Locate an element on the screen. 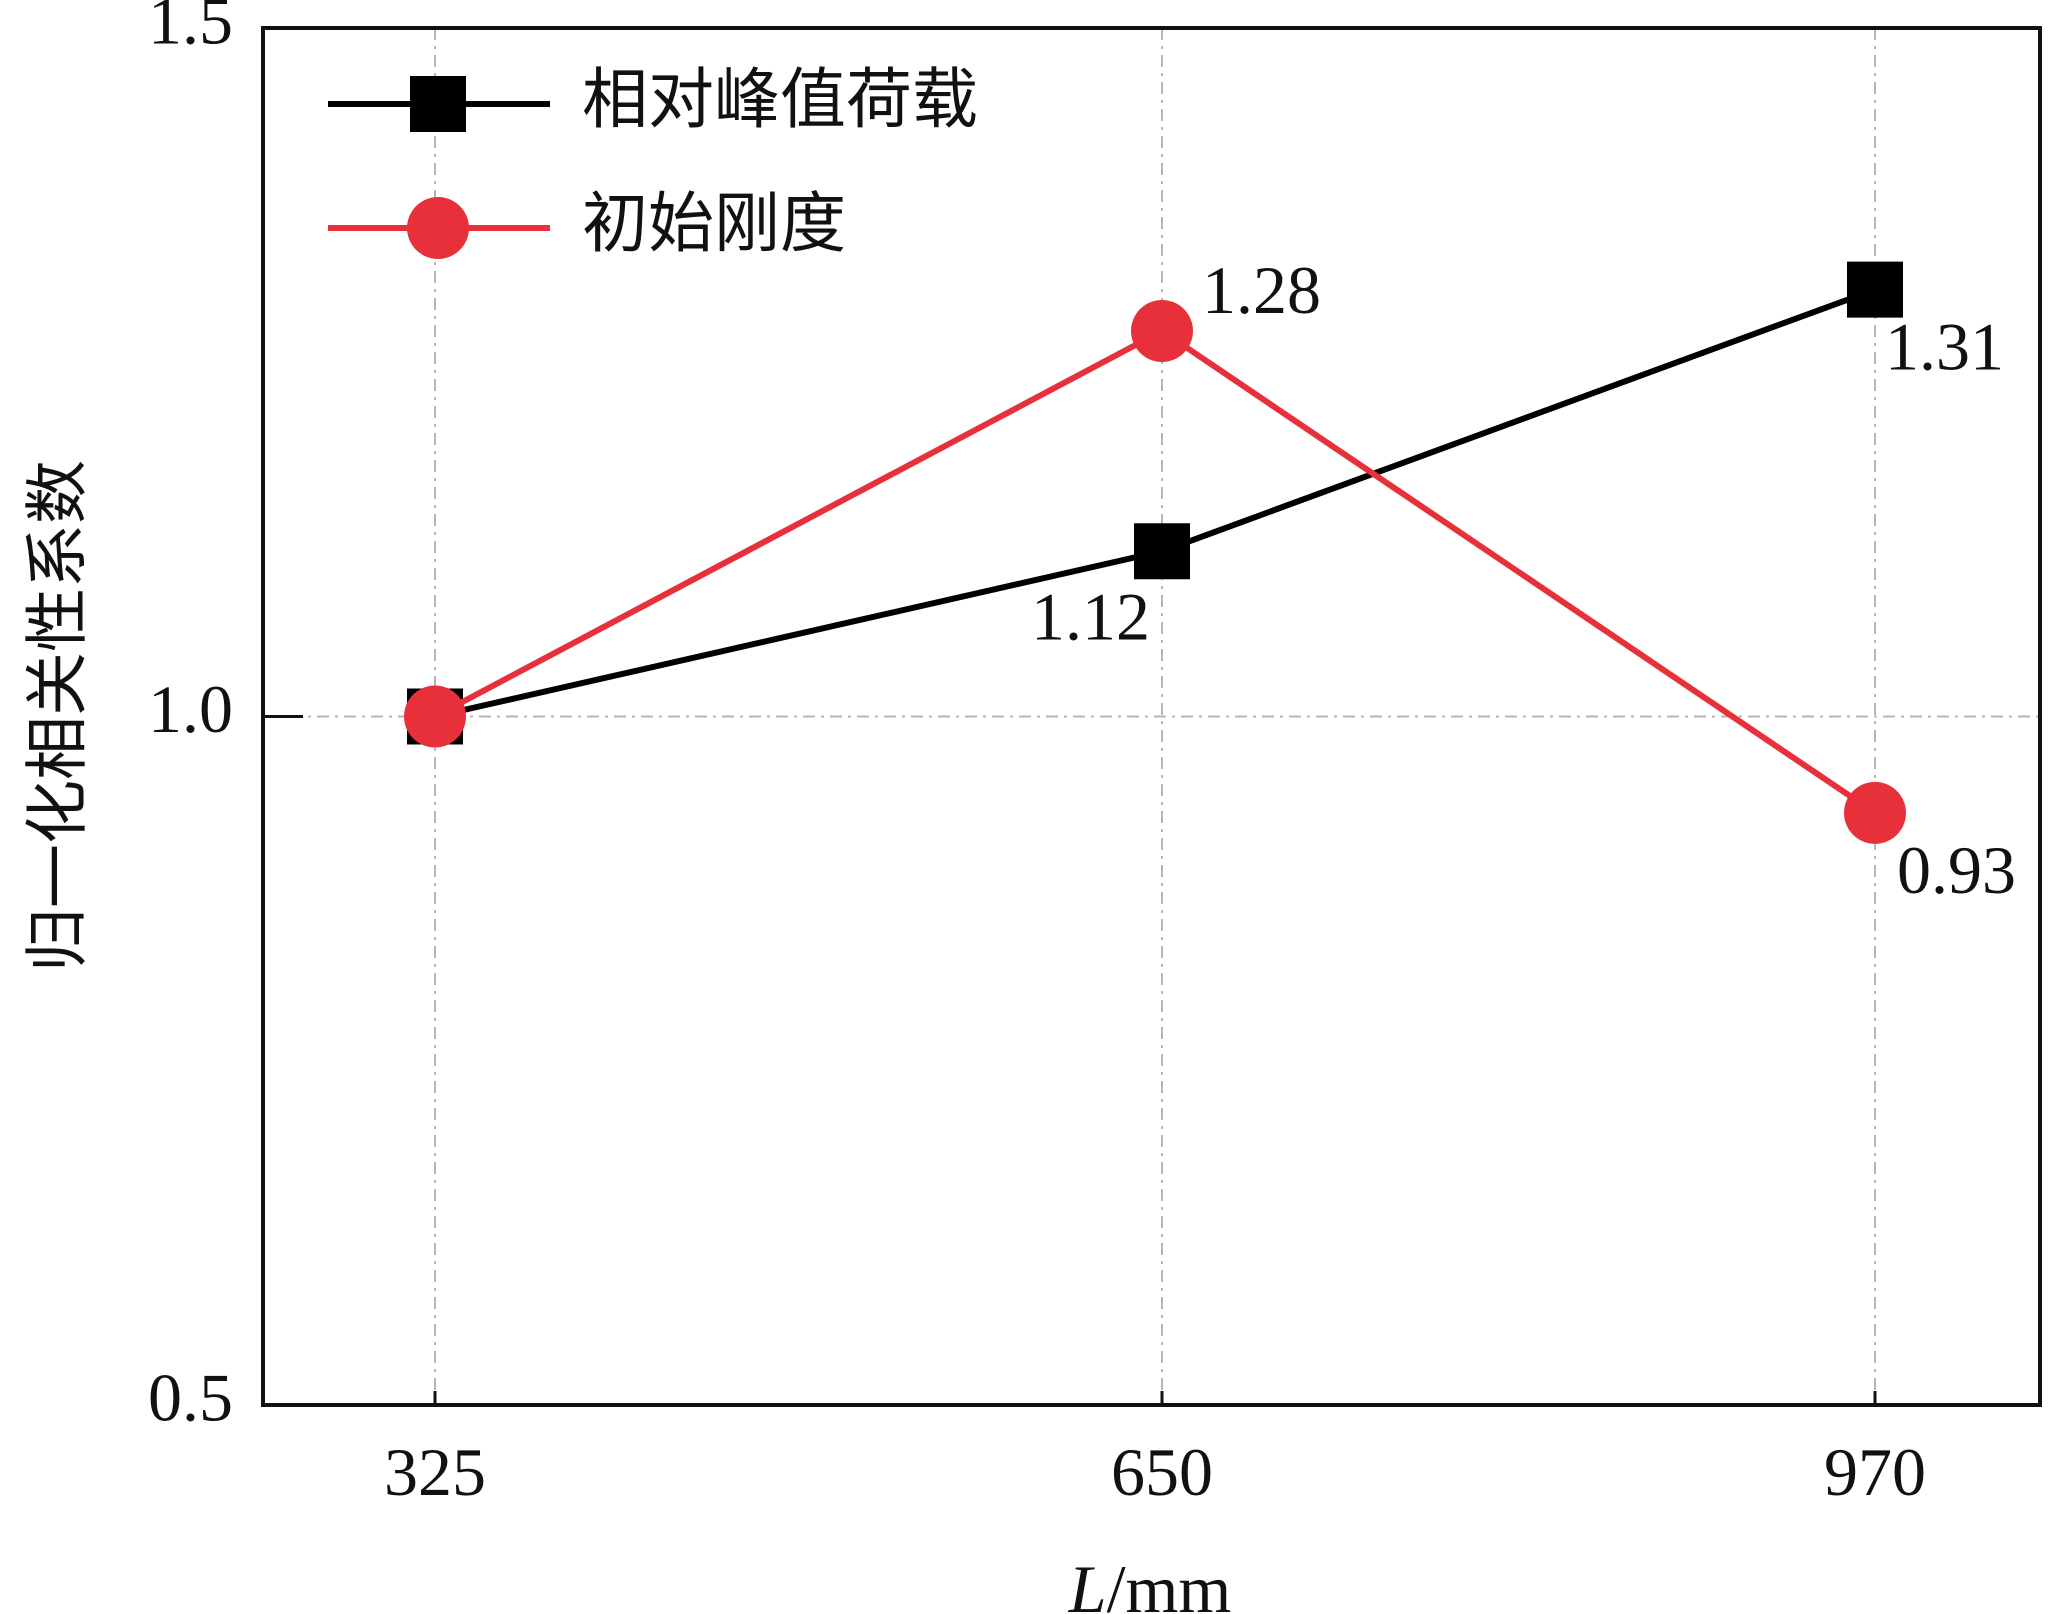 This screenshot has width=2061, height=1614. x-axis-label: L/mm is located at coordinates (1150, 1582).